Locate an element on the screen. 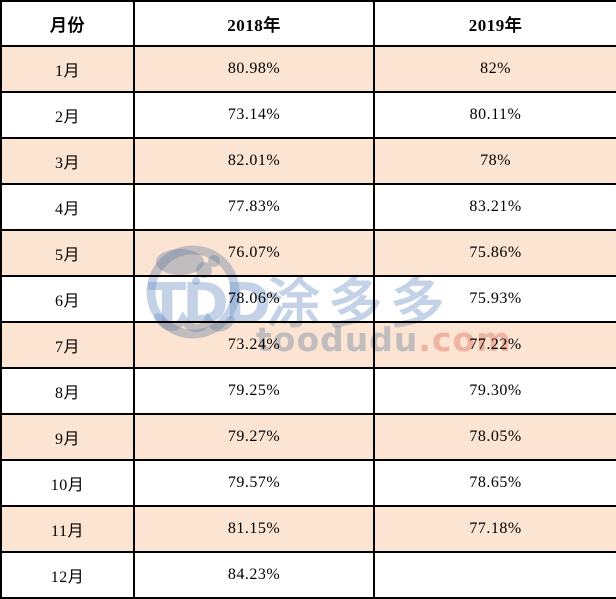 The height and width of the screenshot is (599, 616). month-cell: 10月 is located at coordinates (67, 483).